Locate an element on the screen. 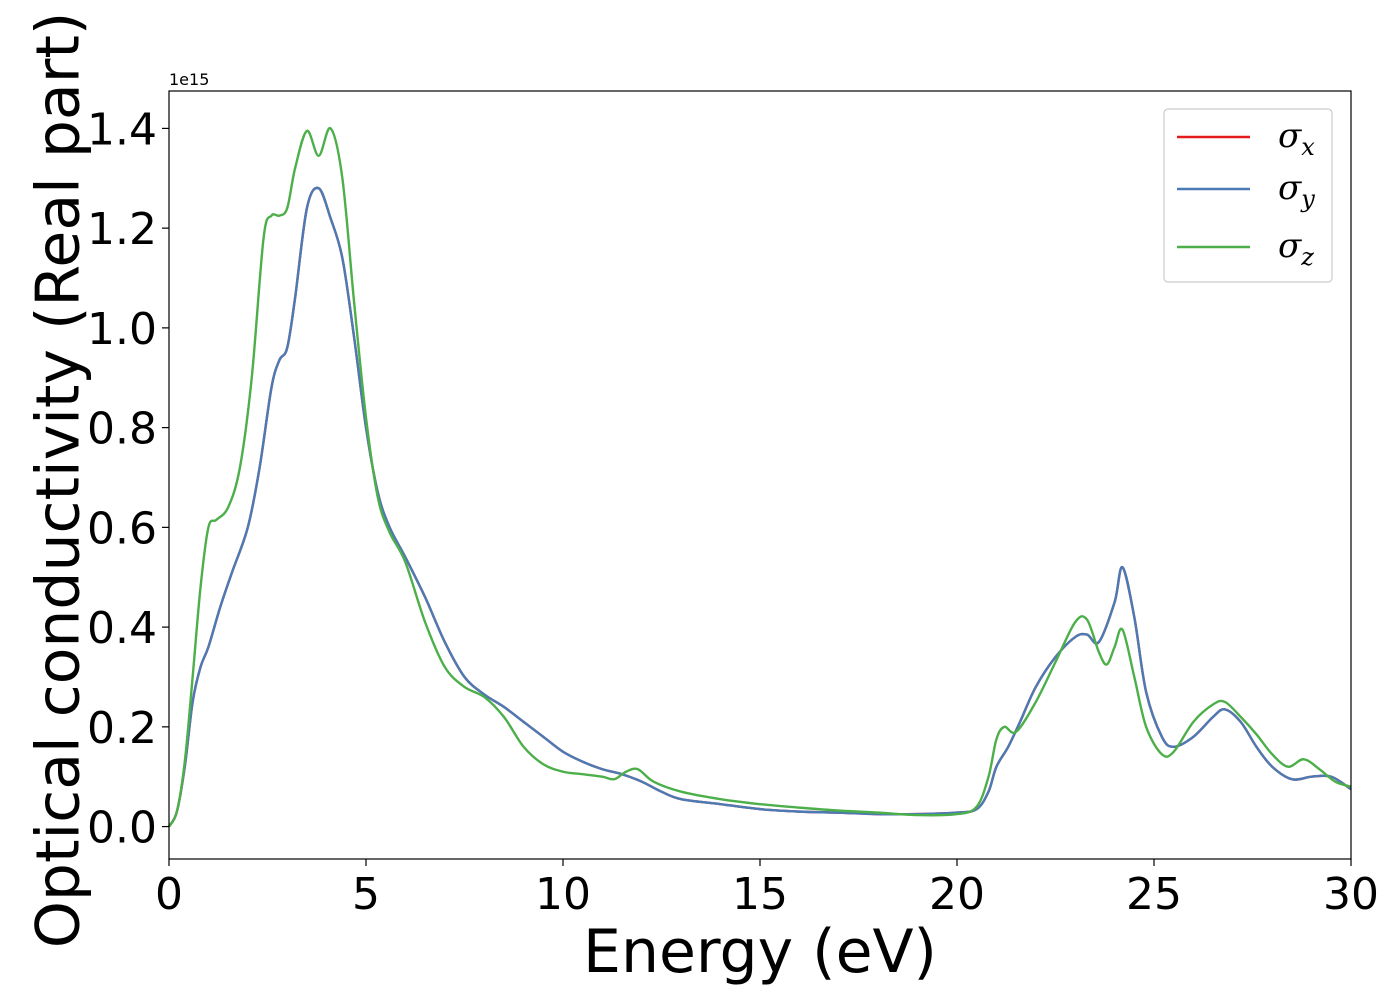  x-tick-label: 15 is located at coordinates (760, 894).